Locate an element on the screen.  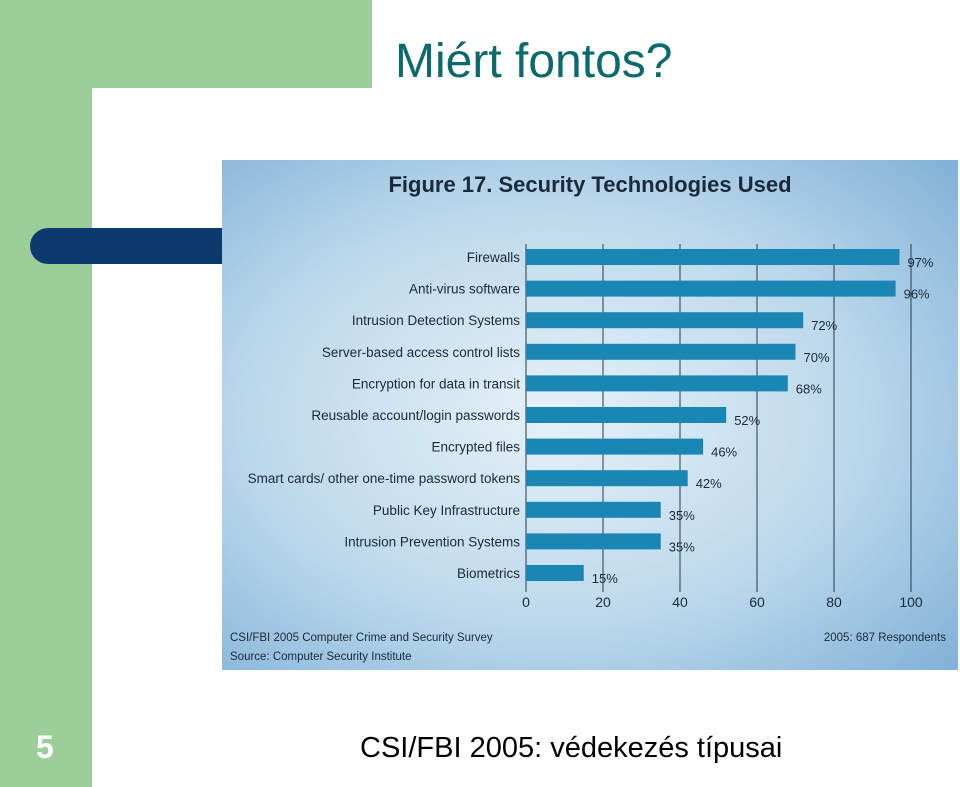
footer-respondents: 2005: 687 Respondents is located at coordinates (885, 638).